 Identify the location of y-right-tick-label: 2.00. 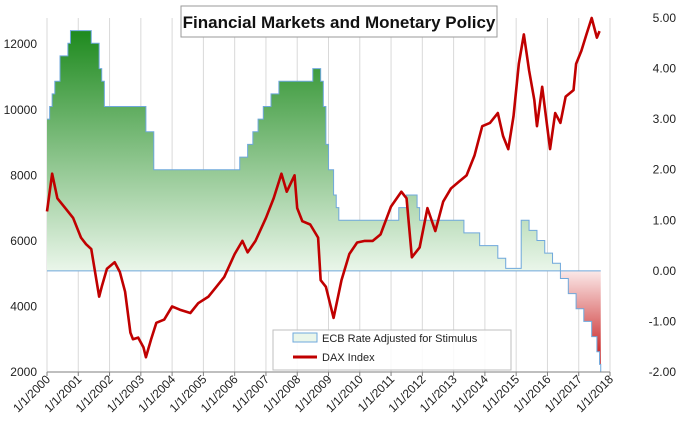
(665, 170).